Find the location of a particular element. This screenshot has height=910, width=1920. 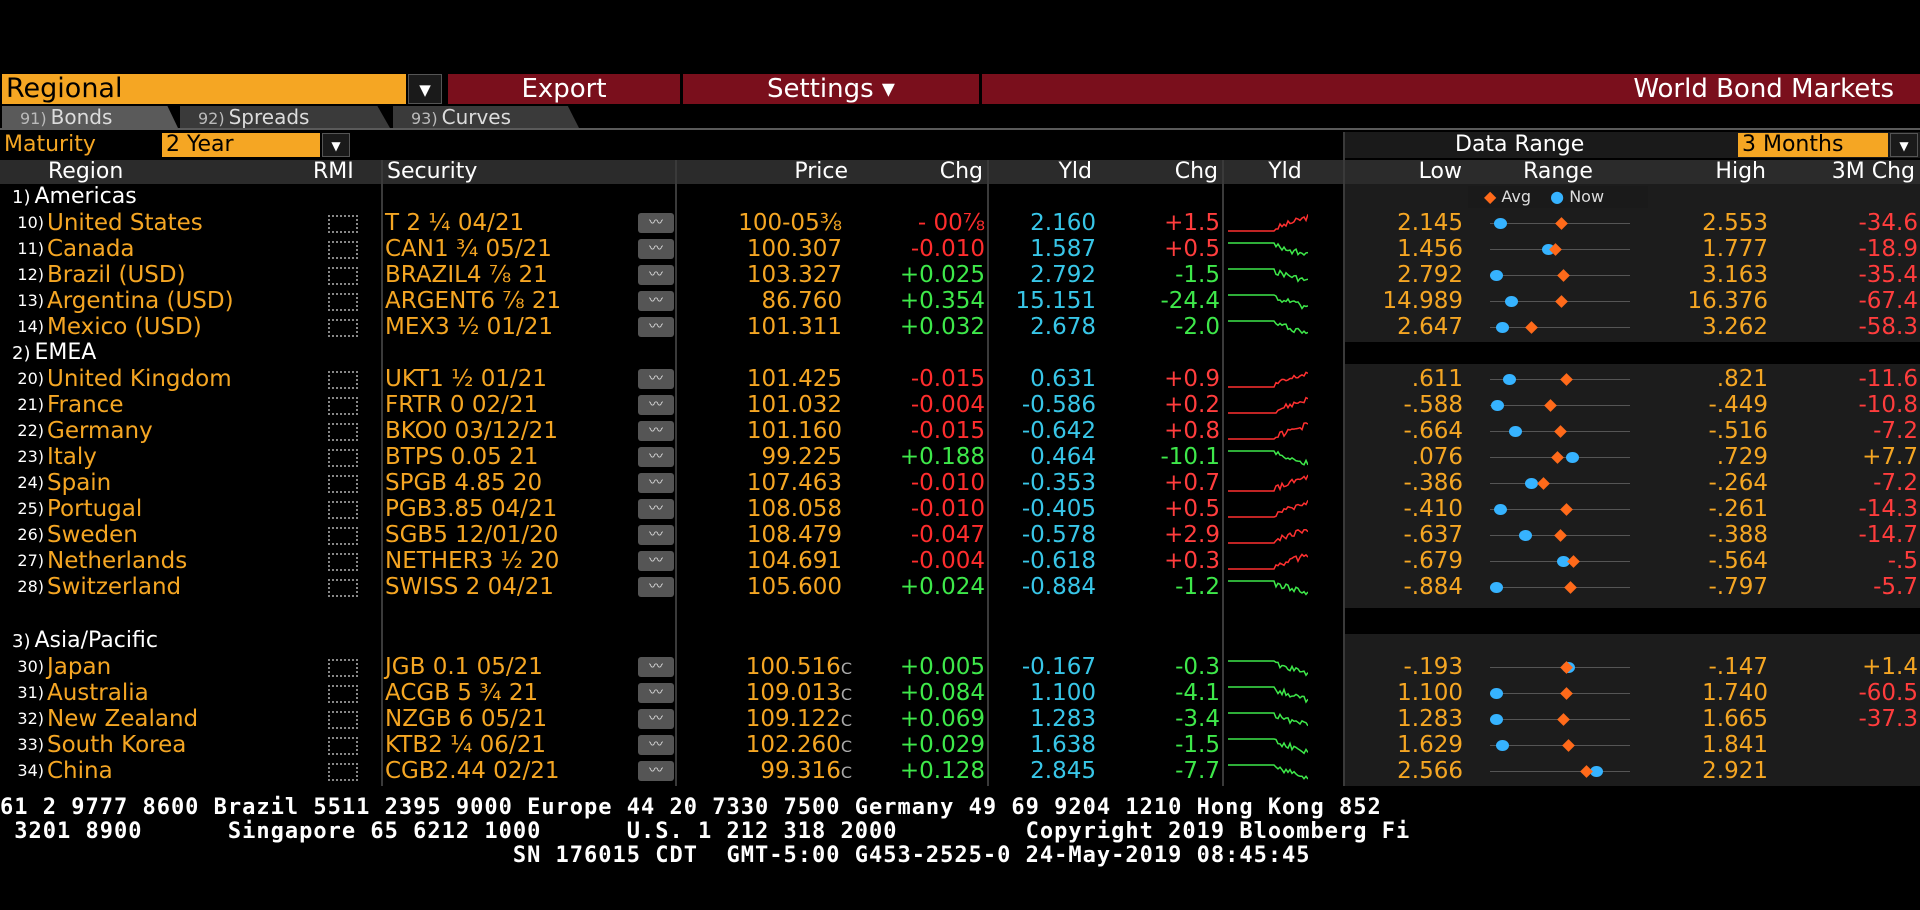

security-name: JGB 0.1 05/21 is located at coordinates (464, 667).